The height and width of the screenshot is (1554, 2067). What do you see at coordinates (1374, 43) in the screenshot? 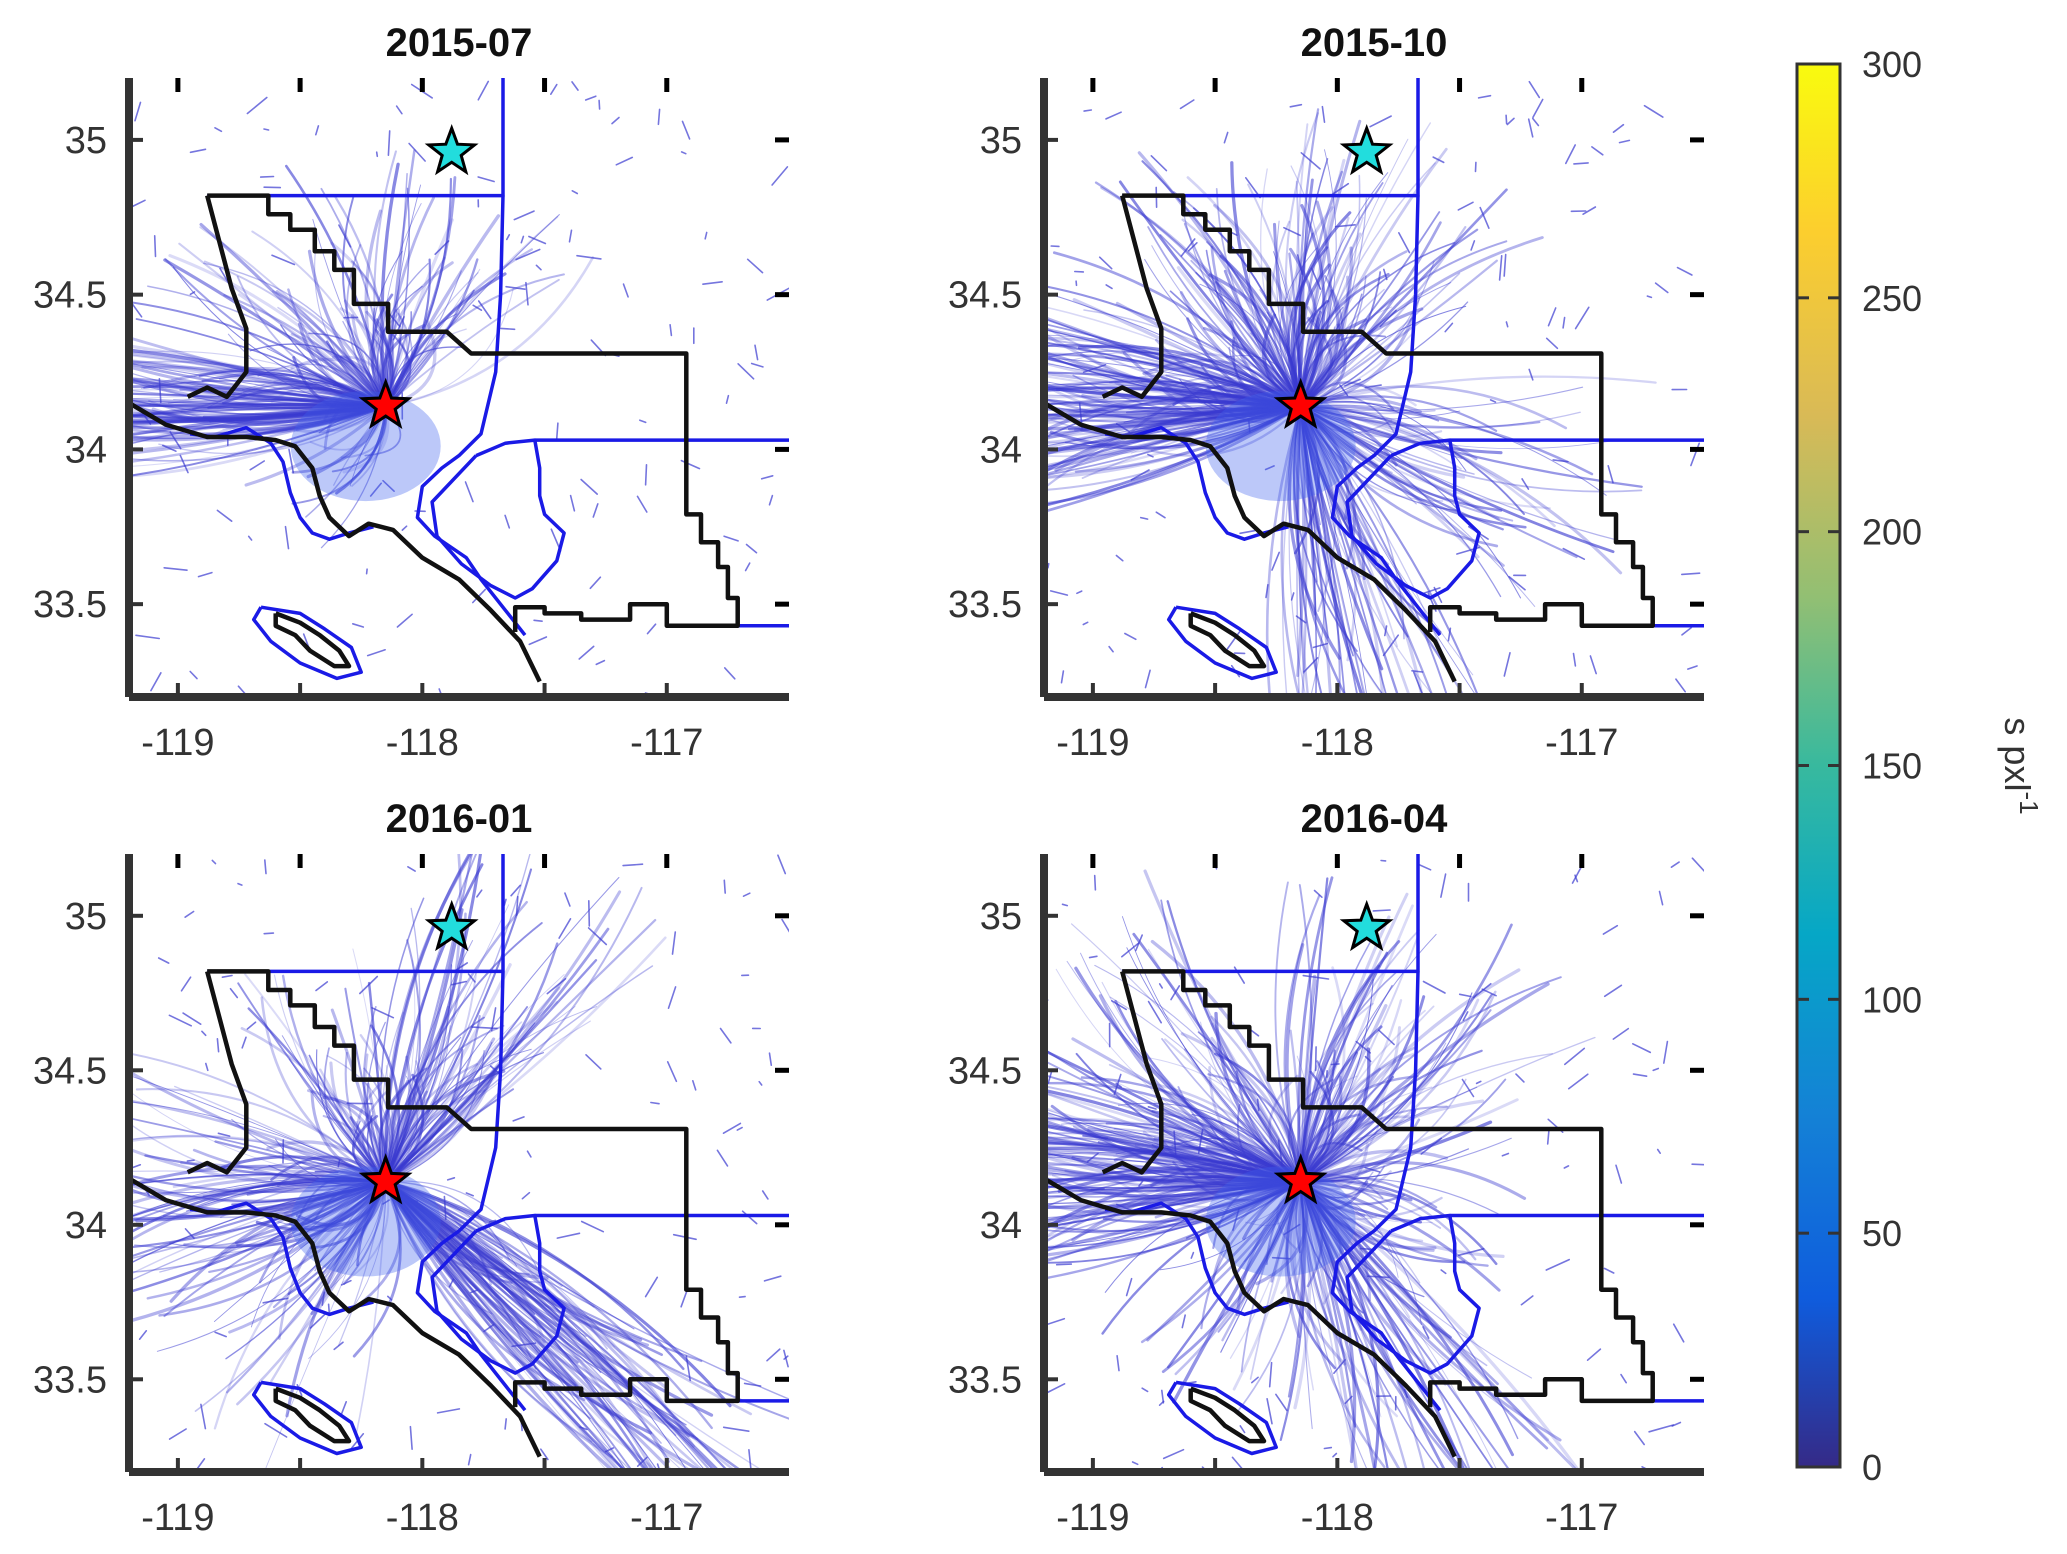
I see `panel-title: 2015-10` at bounding box center [1374, 43].